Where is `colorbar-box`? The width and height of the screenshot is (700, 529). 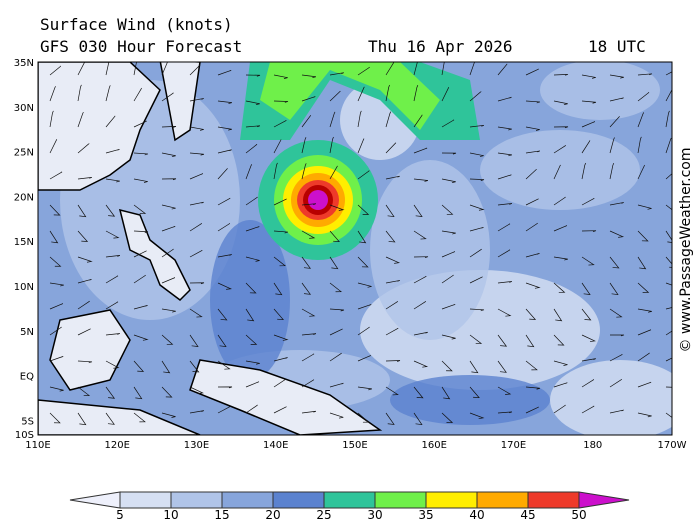
colorbar-box is located at coordinates (502, 500).